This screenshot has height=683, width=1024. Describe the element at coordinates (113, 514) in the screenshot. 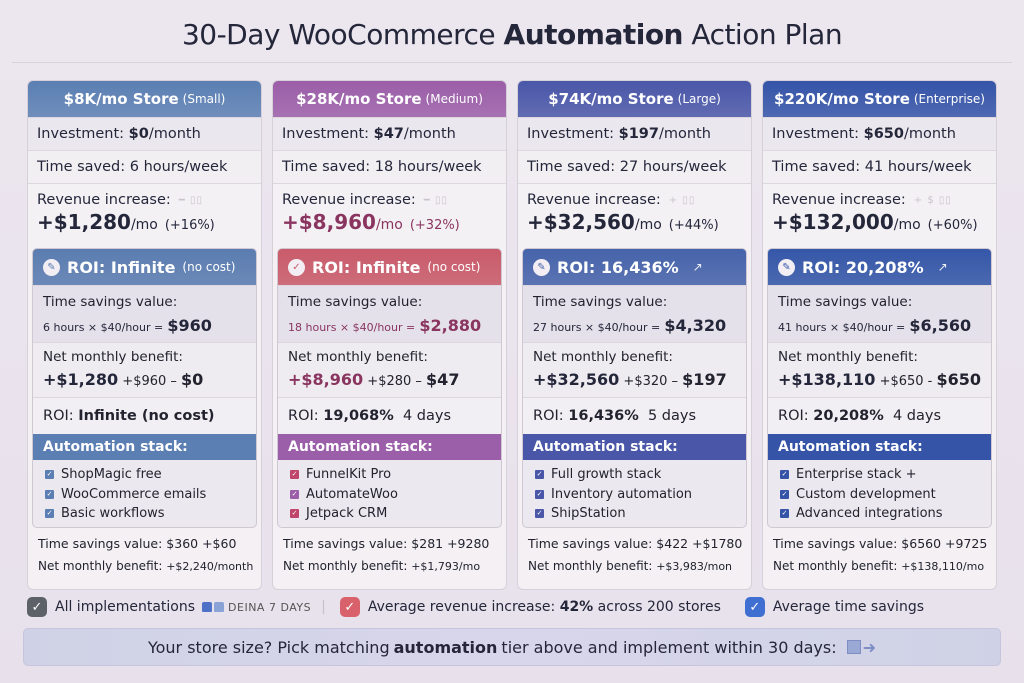

I see `stack-item-label: Basic workflows` at that location.